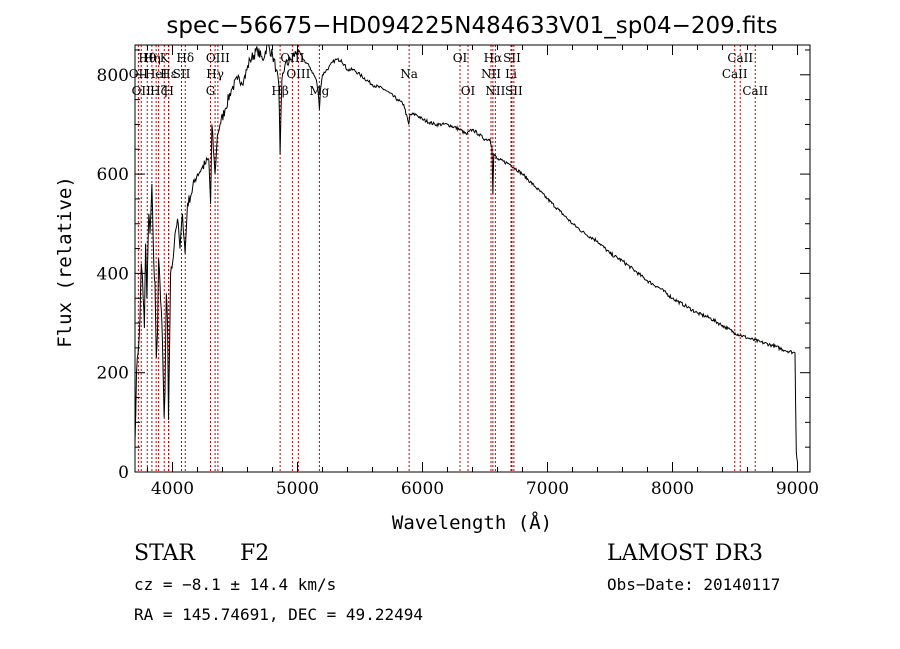 The image size is (900, 649). What do you see at coordinates (254, 553) in the screenshot?
I see `object-subclass: F2` at bounding box center [254, 553].